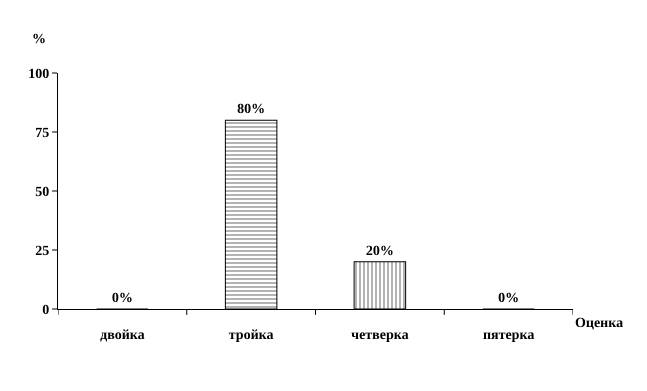  I want to click on y-tick-label: 75, so click(42, 133).